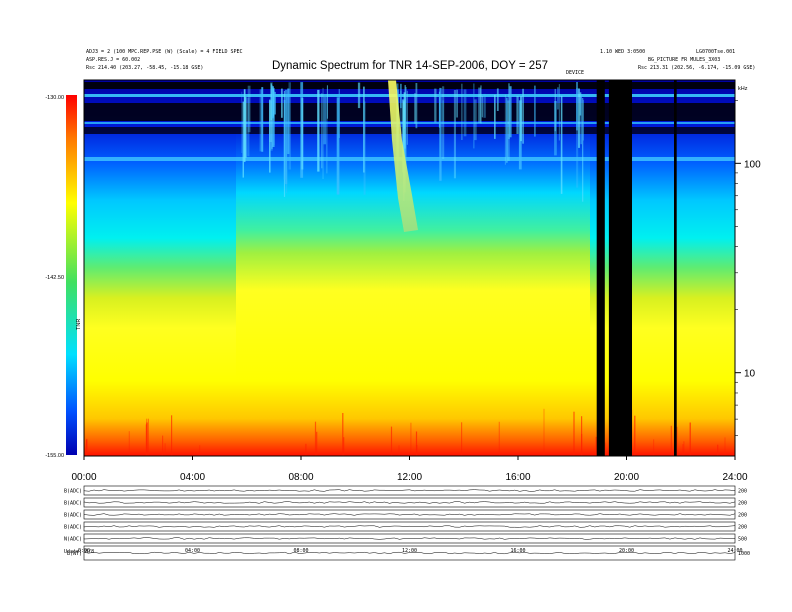 The height and width of the screenshot is (612, 792). Describe the element at coordinates (403, 156) in the screenshot. I see `radio-burst-track` at that location.